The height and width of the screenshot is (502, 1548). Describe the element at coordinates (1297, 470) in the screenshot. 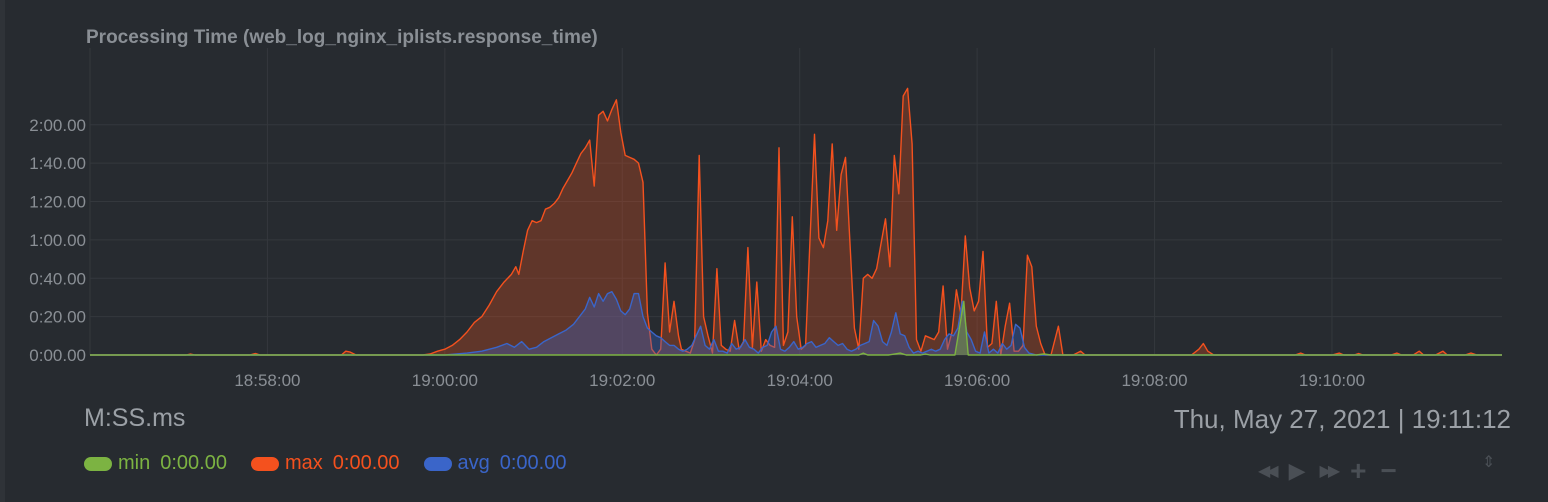

I see `play-icon: ▶` at that location.